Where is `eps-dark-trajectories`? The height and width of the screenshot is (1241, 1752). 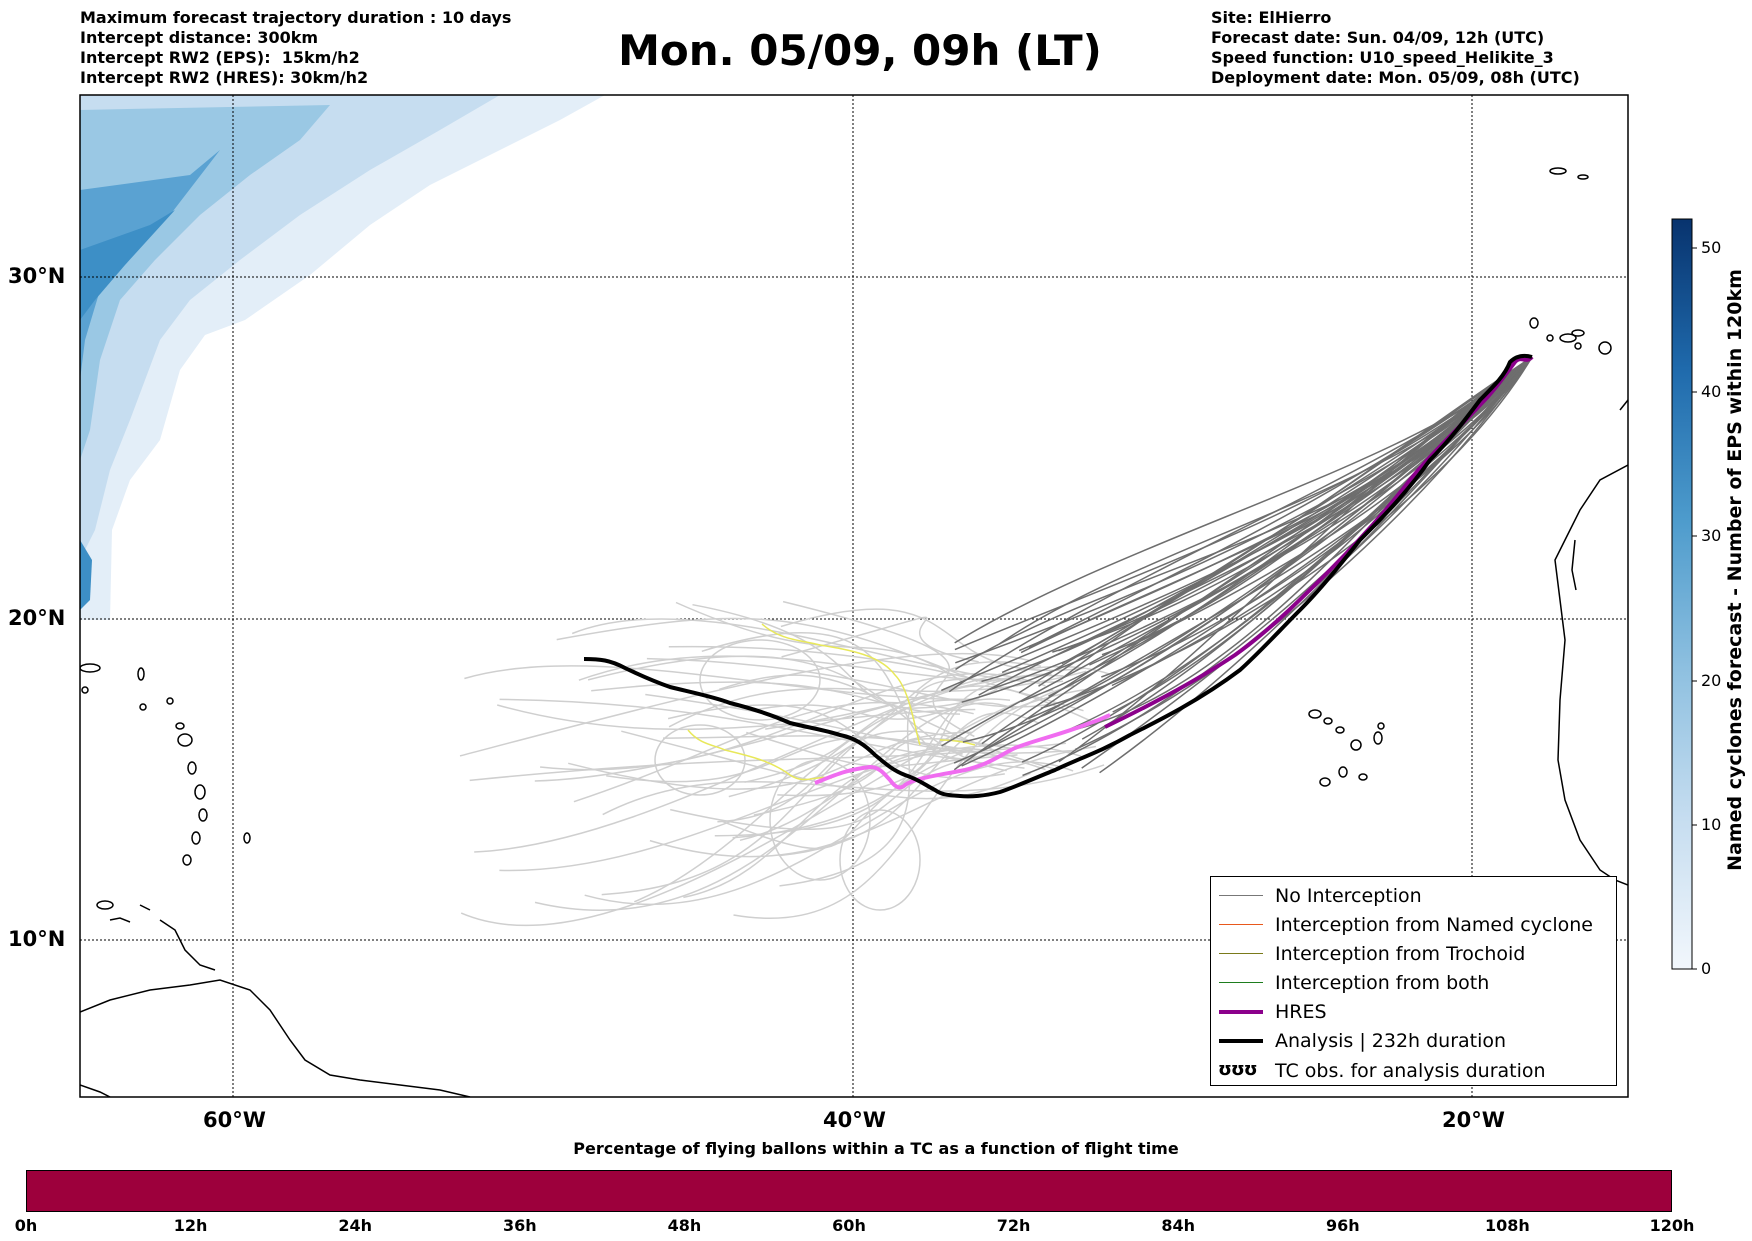
eps-dark-trajectories is located at coordinates (1237, 566).